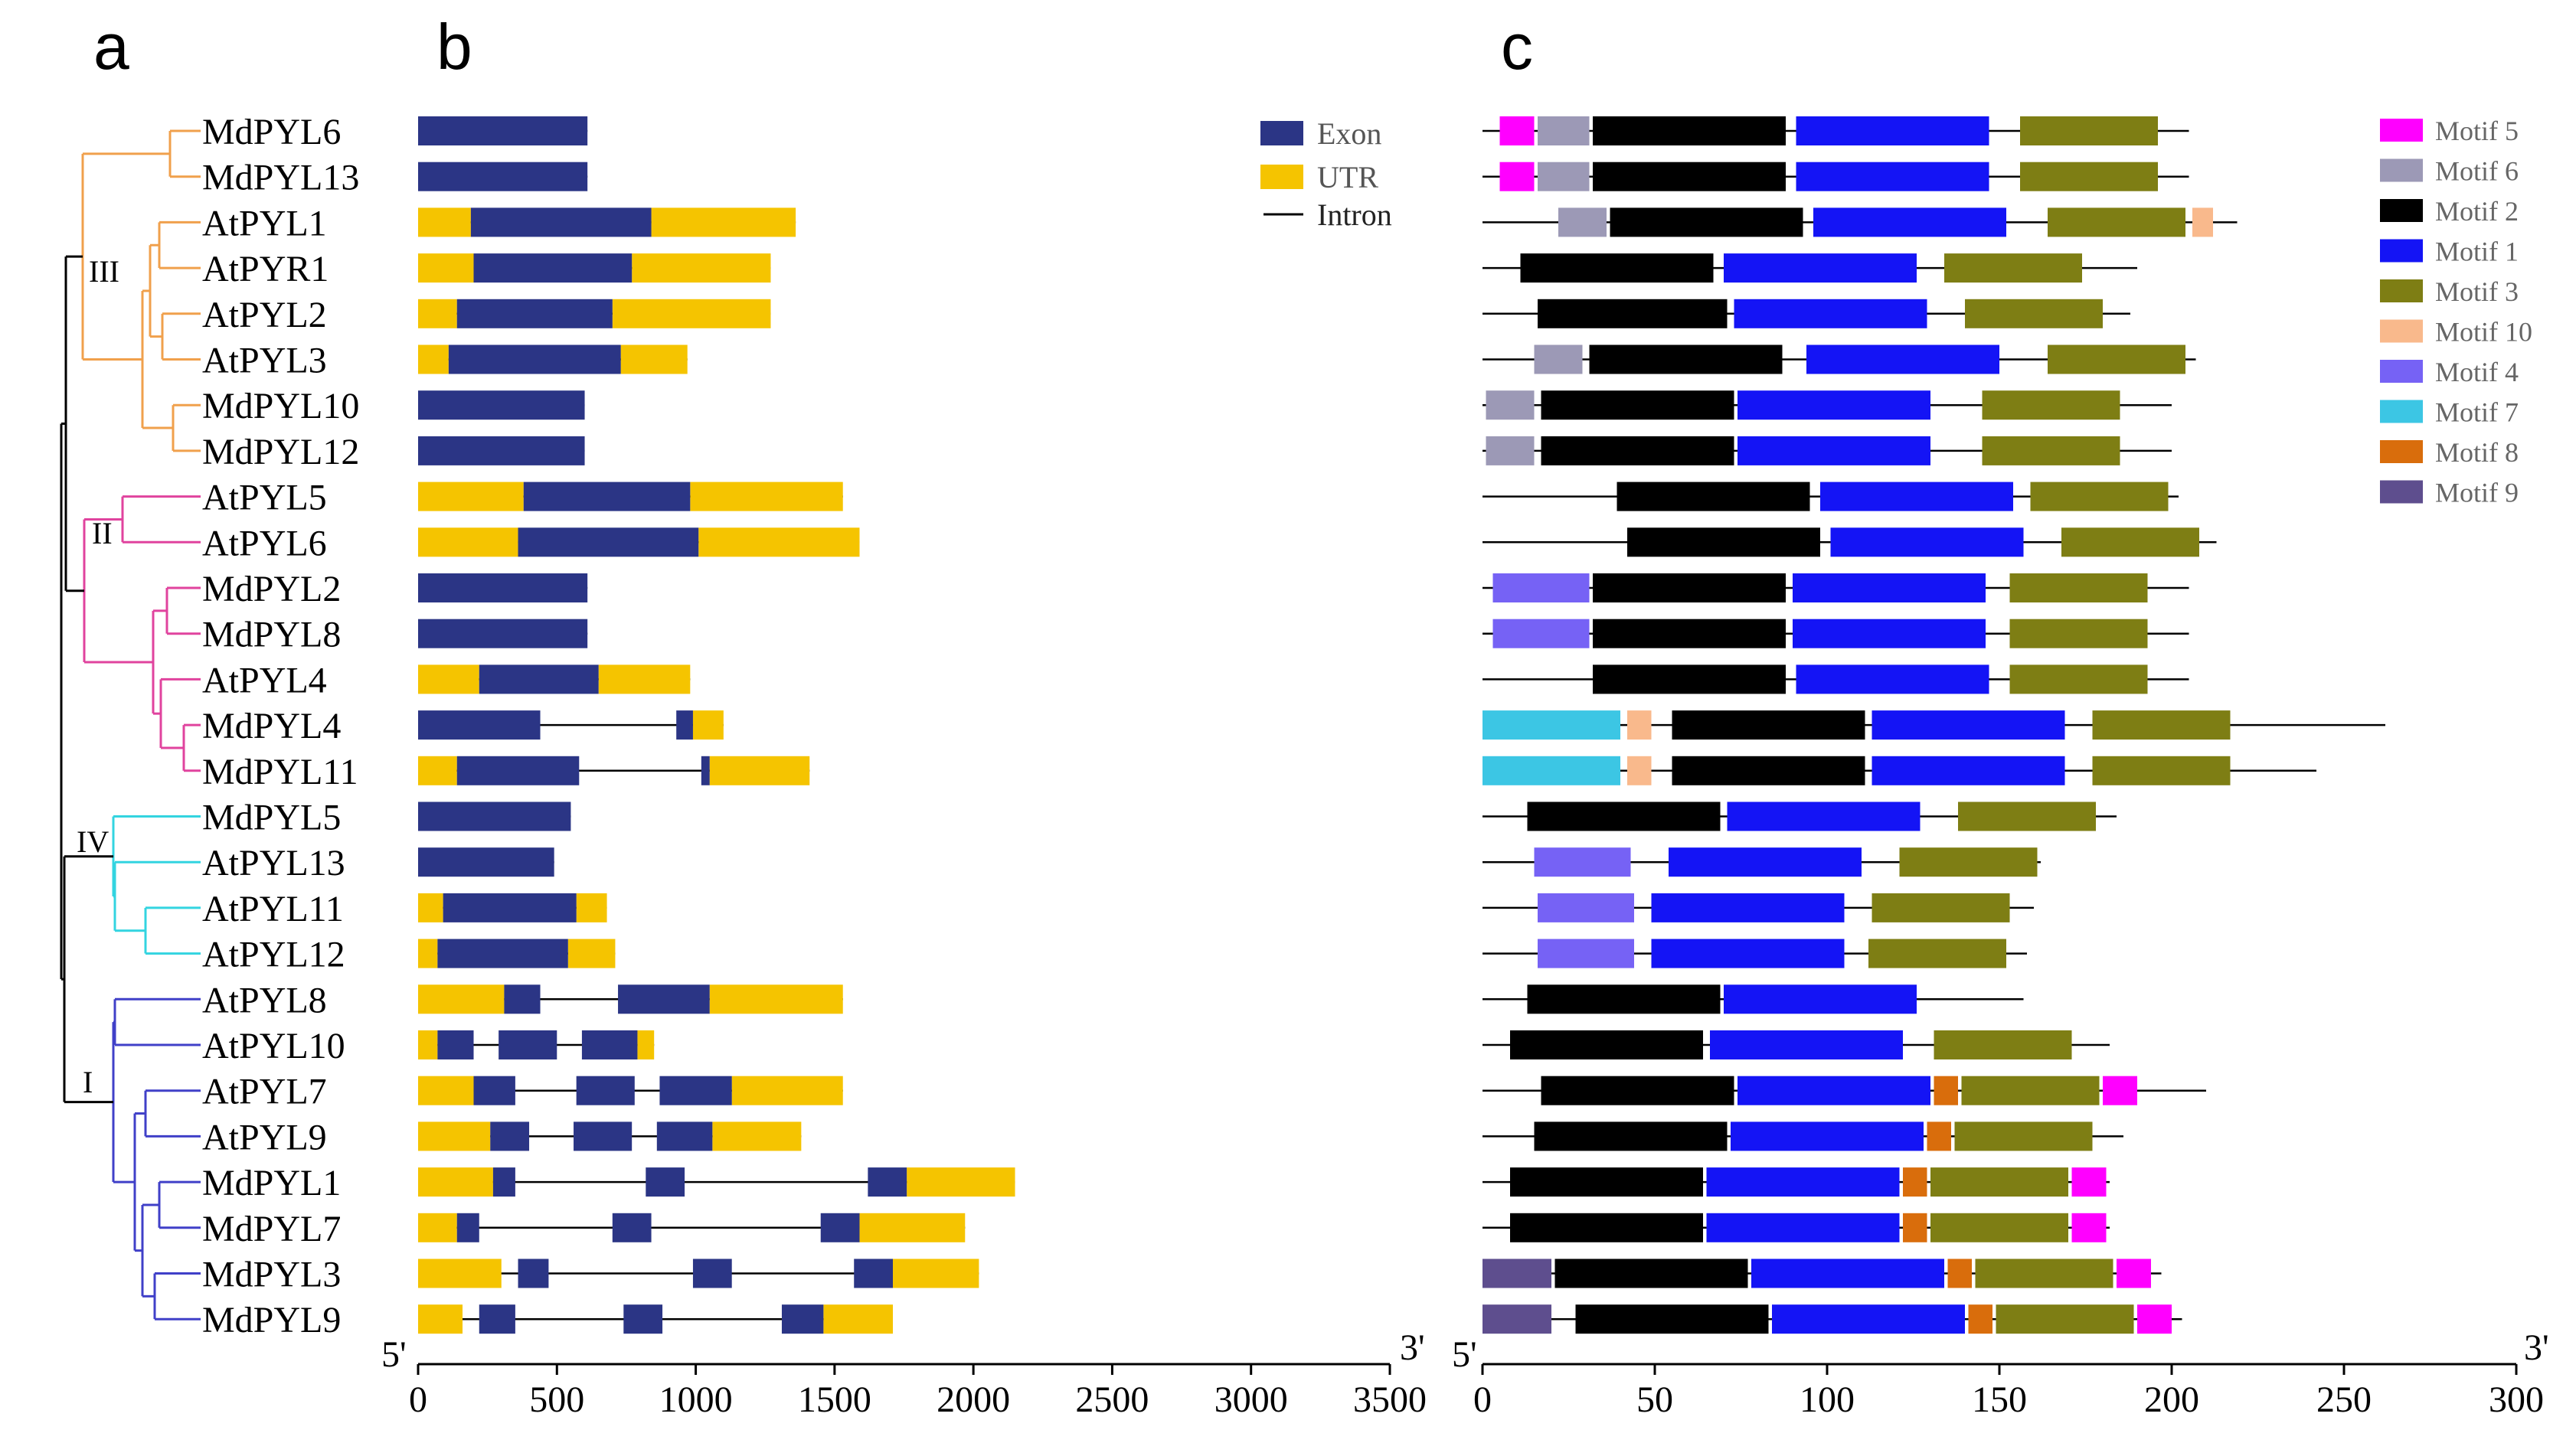  I want to click on axis-tick-label: 1000, so click(696, 1399).